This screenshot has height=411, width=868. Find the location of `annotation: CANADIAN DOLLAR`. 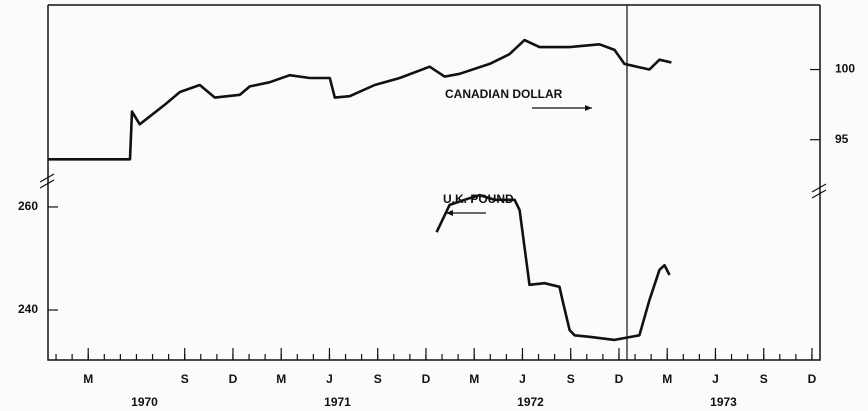

annotation: CANADIAN DOLLAR is located at coordinates (504, 94).